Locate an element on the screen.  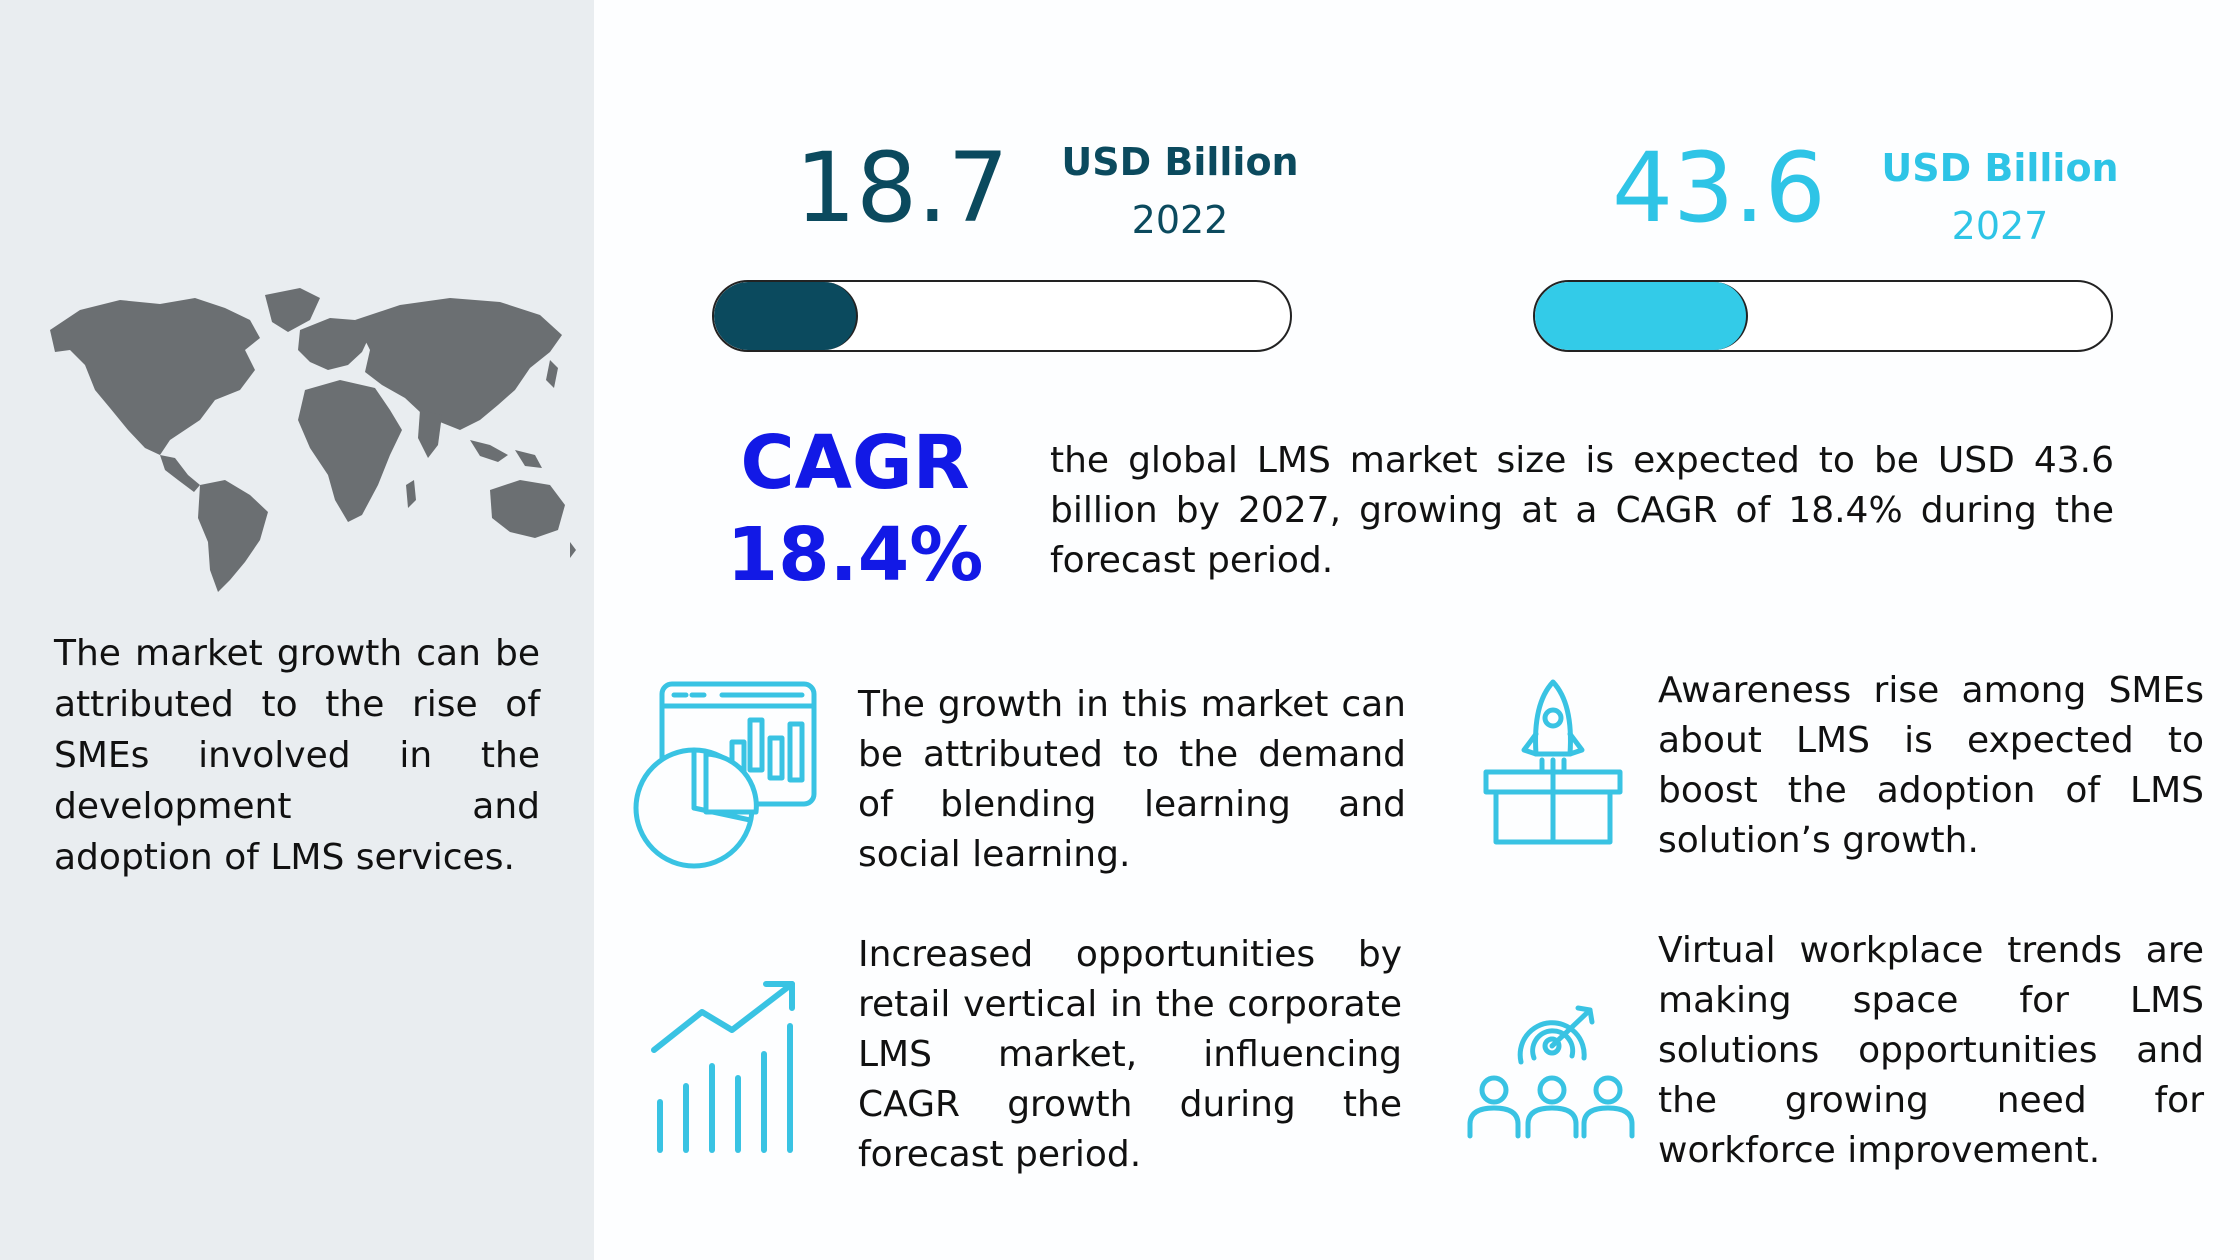
team-target-icon is located at coordinates (1551, 1072).